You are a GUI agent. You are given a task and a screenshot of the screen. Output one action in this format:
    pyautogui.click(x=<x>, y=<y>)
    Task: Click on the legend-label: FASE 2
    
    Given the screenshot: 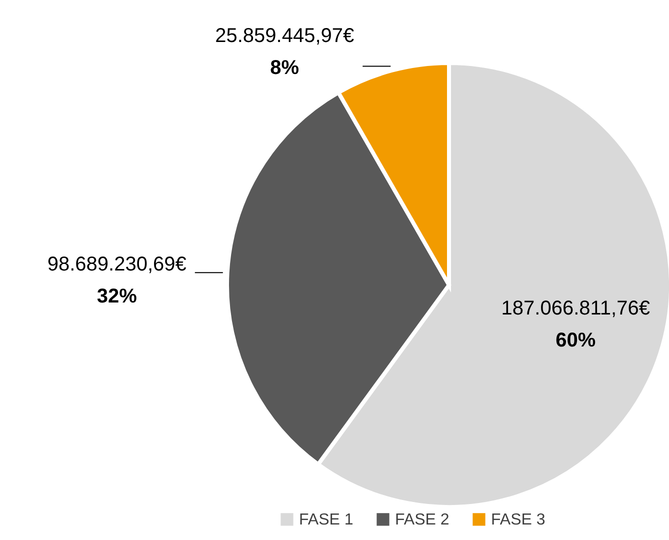 What is the action you would take?
    pyautogui.click(x=422, y=519)
    